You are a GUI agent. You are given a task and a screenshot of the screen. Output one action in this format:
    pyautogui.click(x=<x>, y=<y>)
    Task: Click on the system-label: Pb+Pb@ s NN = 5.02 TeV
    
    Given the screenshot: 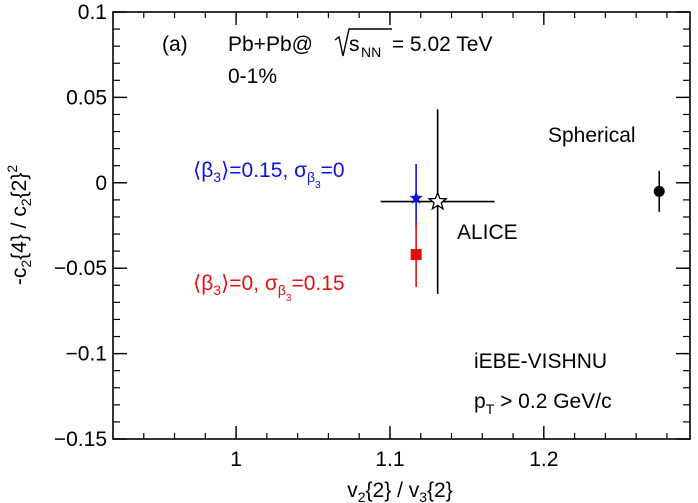 What is the action you would take?
    pyautogui.click(x=360, y=44)
    